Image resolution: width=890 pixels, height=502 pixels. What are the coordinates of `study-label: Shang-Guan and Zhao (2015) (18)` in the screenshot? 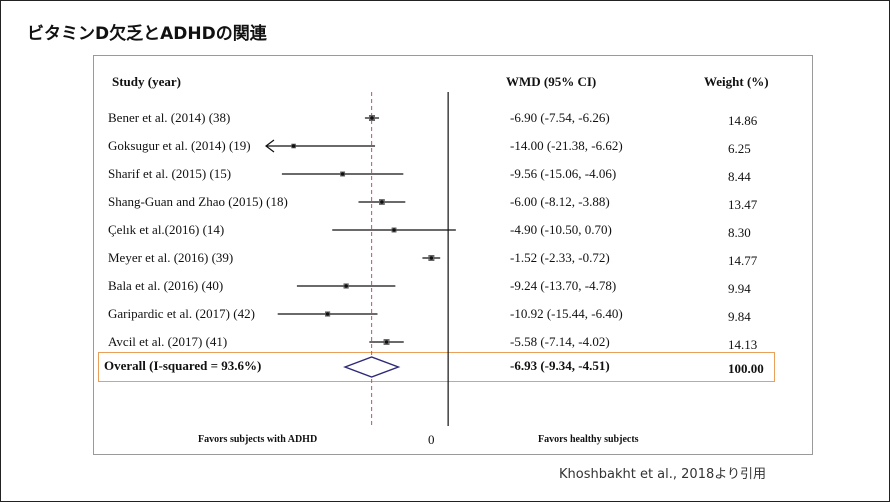 It's located at (198, 201).